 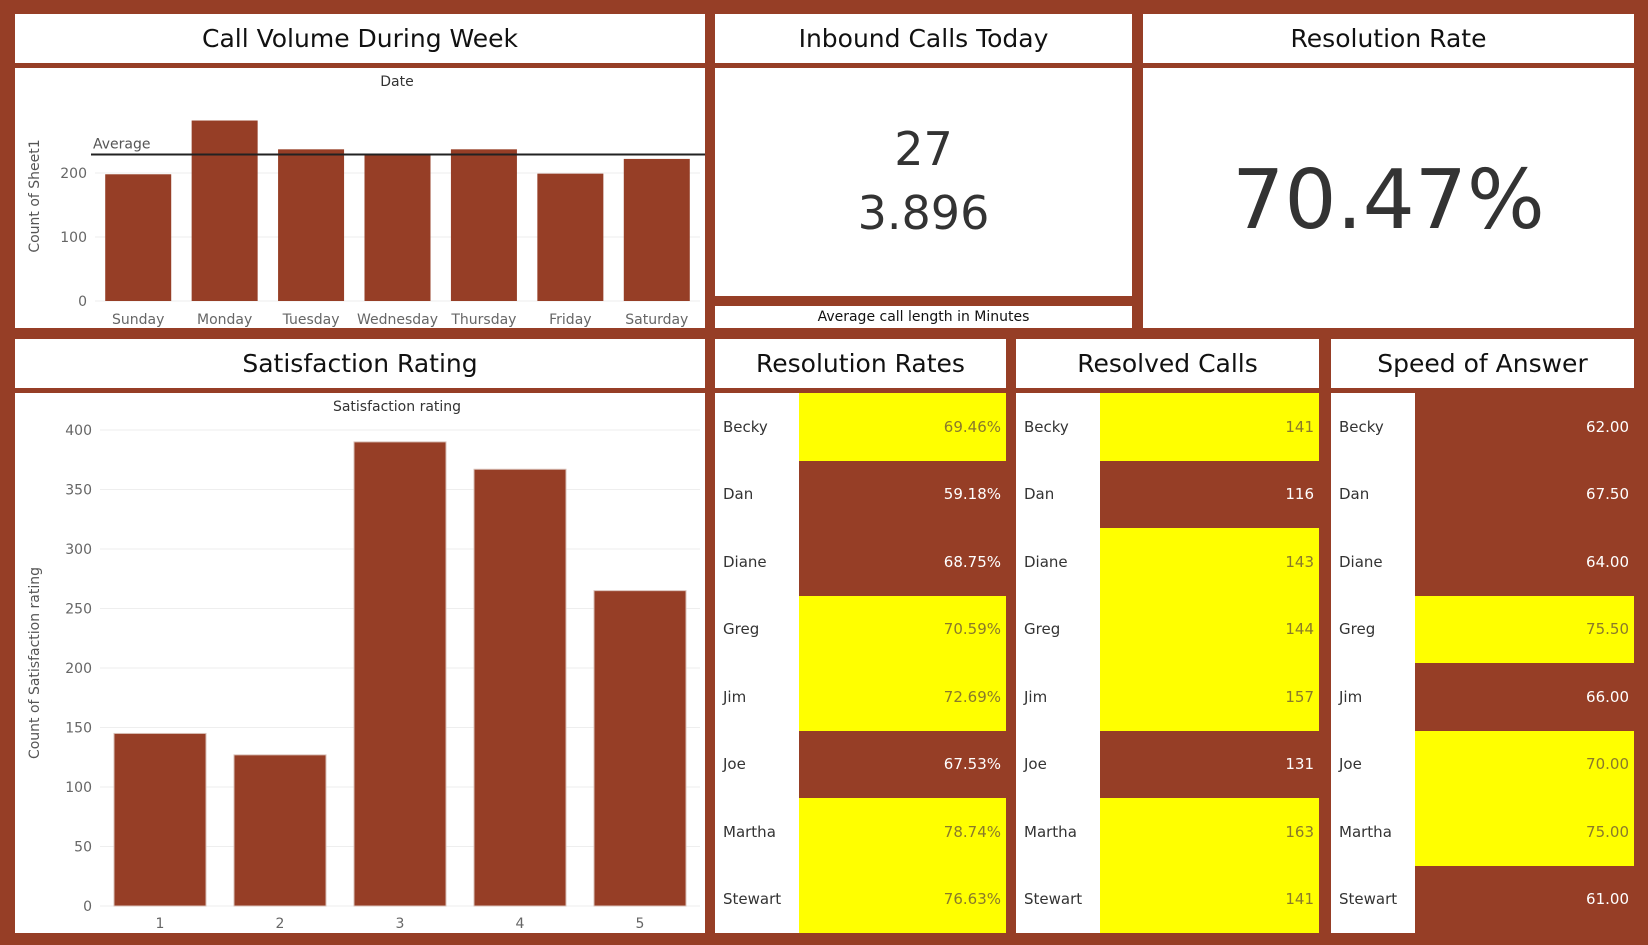 What do you see at coordinates (1299, 764) in the screenshot?
I see `row-value: 131` at bounding box center [1299, 764].